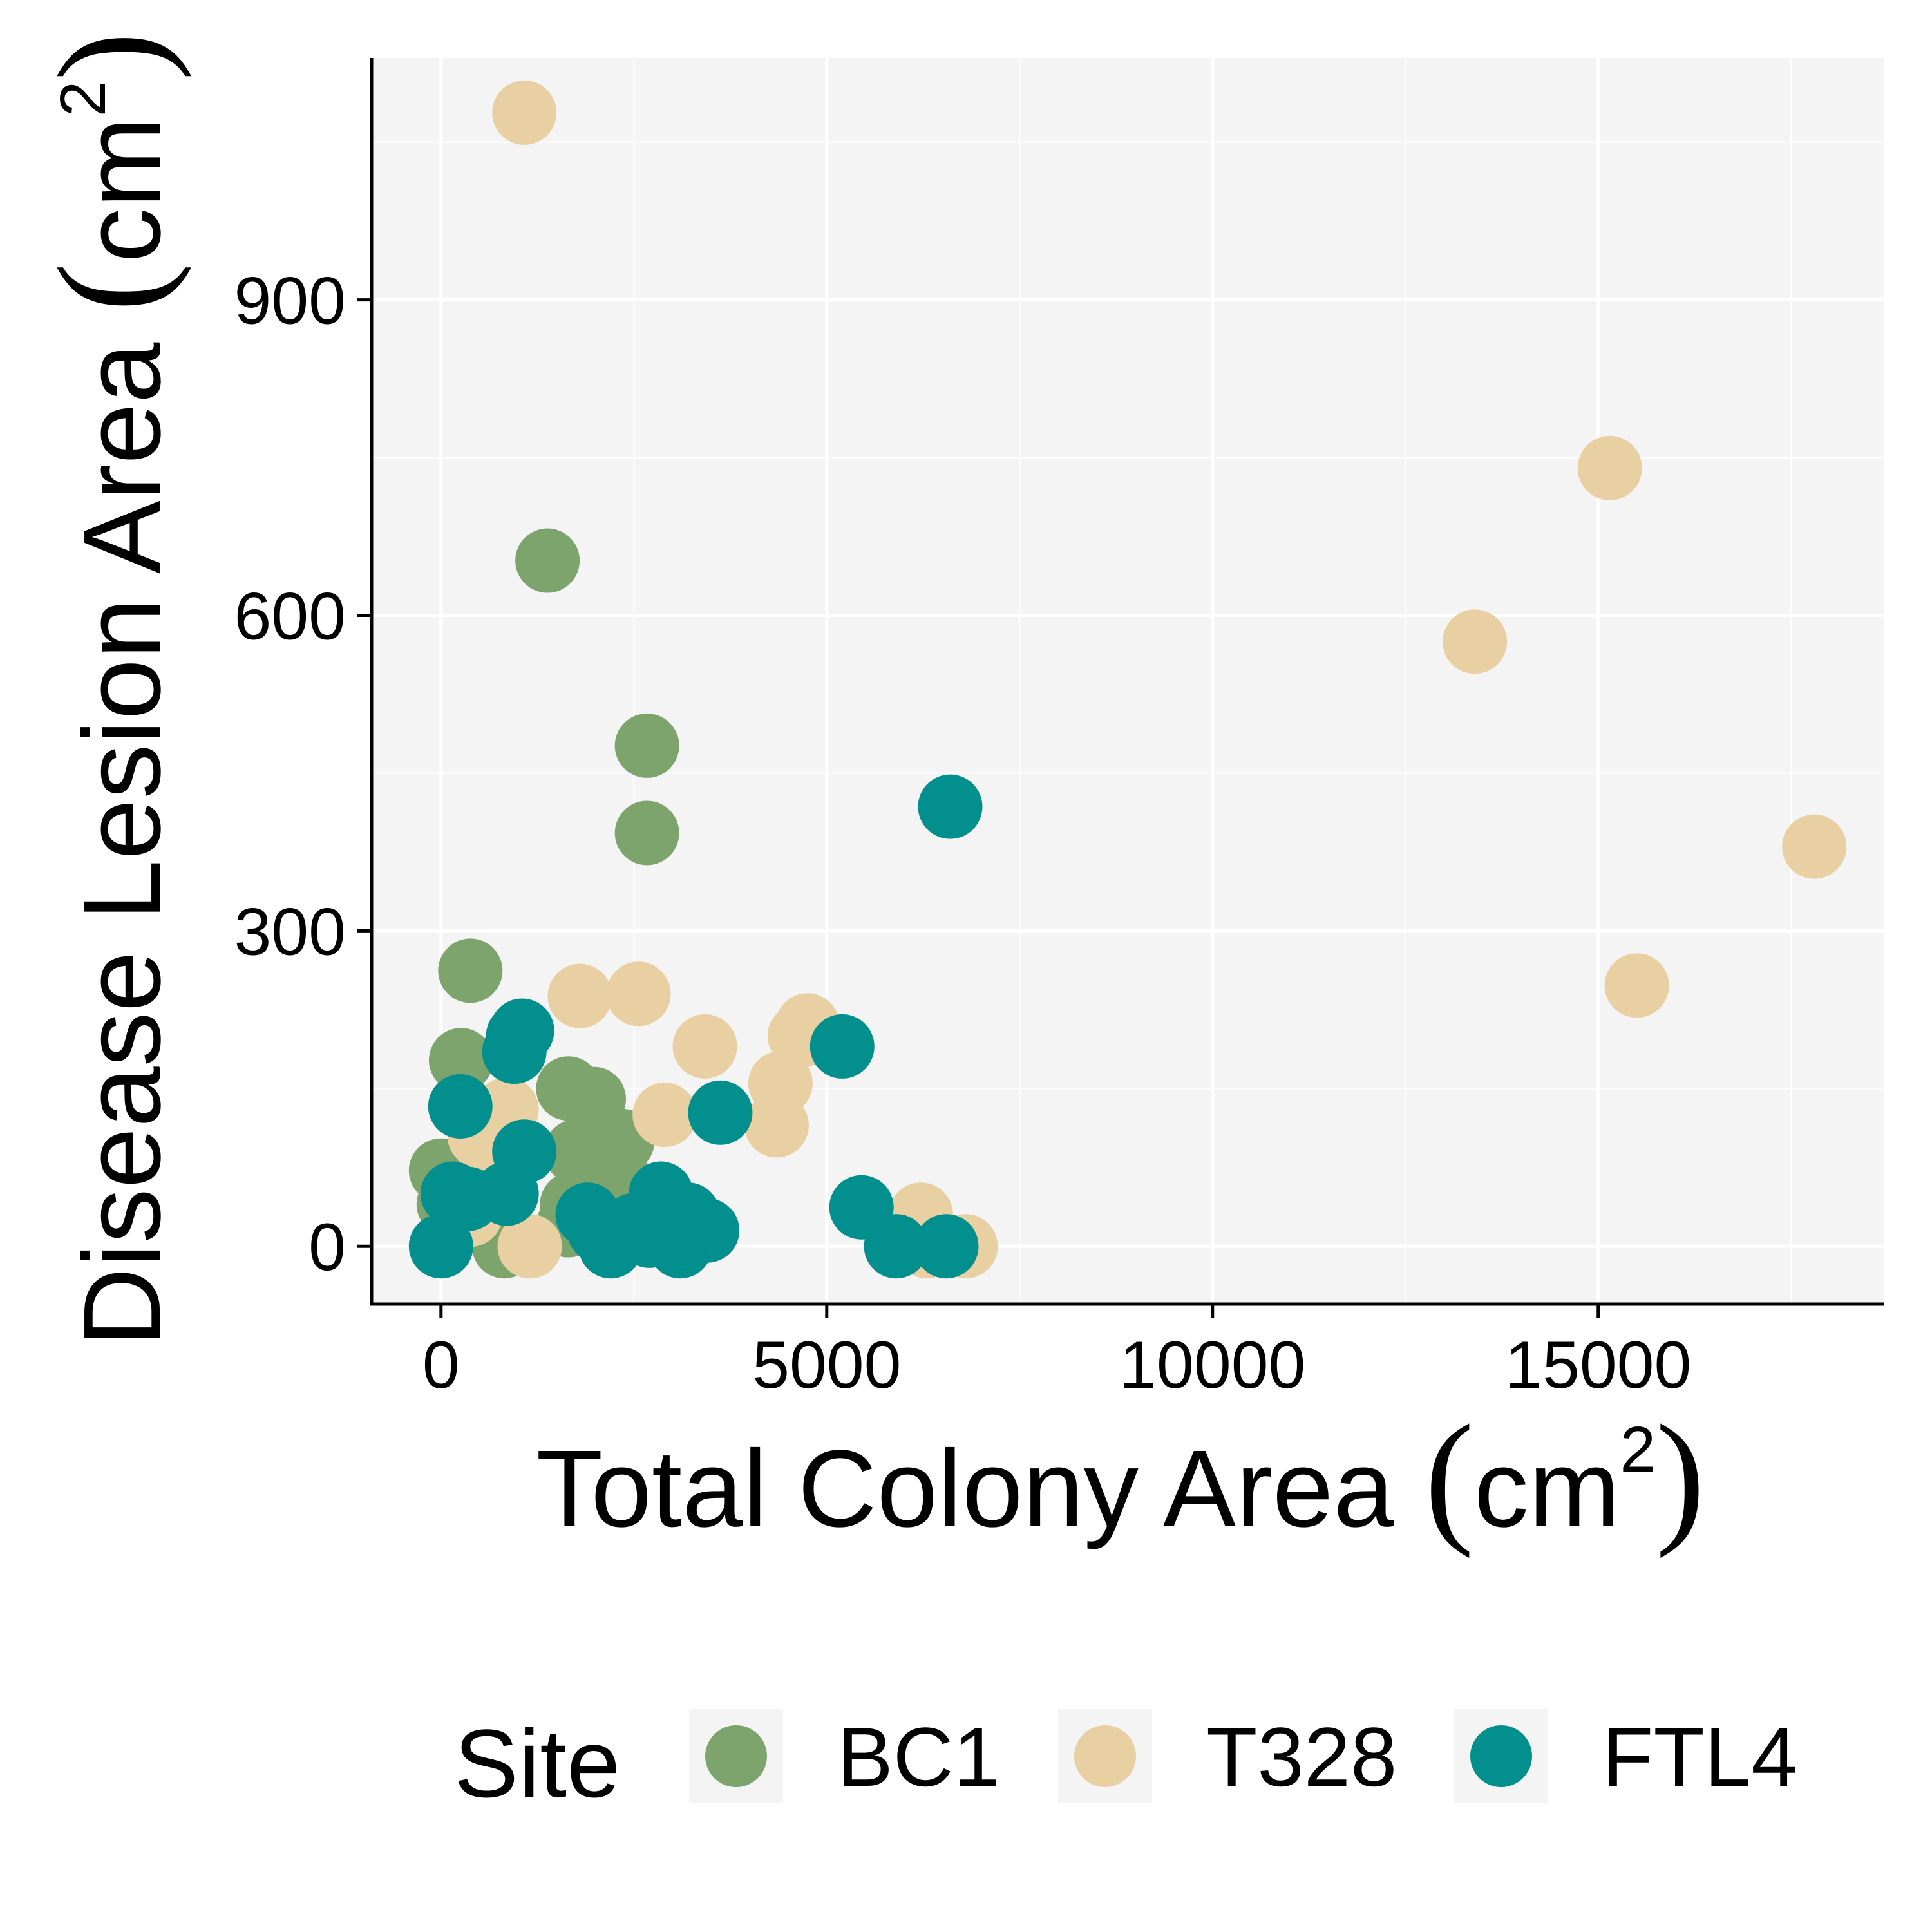 This screenshot has width=1932, height=1932. What do you see at coordinates (290, 301) in the screenshot?
I see `y-tick-label: 900` at bounding box center [290, 301].